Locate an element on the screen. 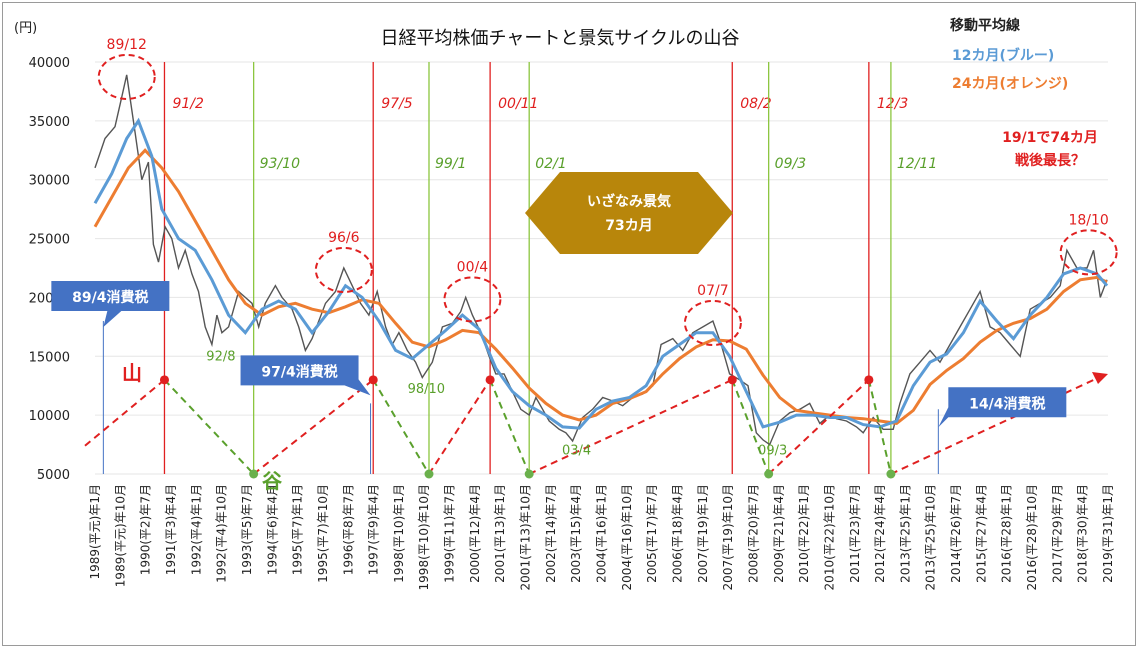  x-tick-label: 2002(平14)年7月 is located at coordinates (551, 533).